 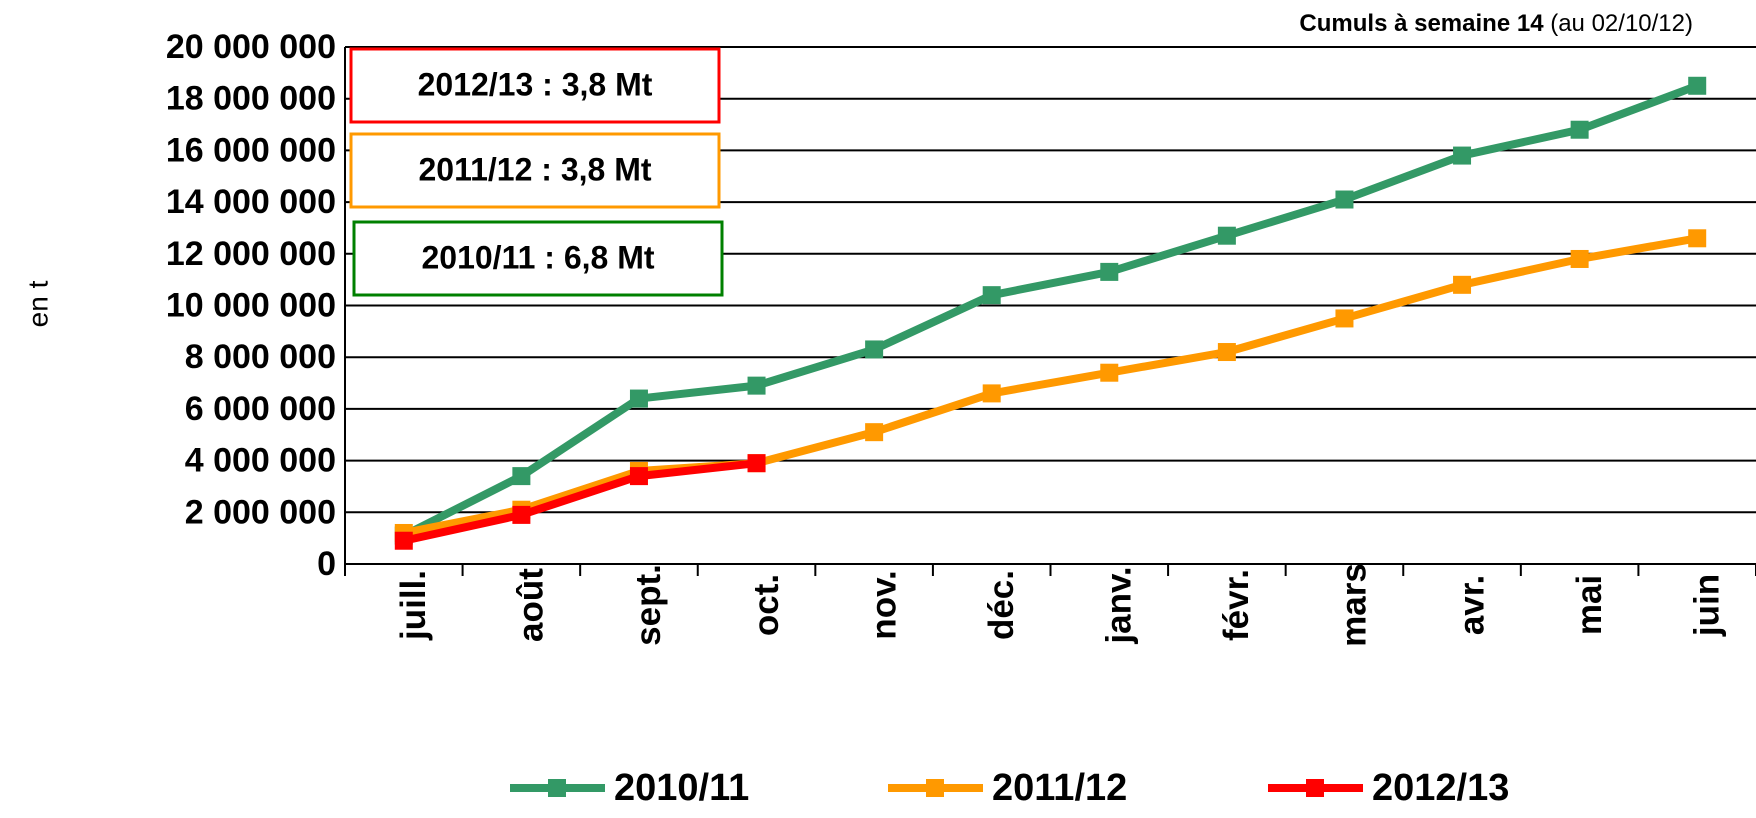 What do you see at coordinates (251, 305) in the screenshot?
I see `y-tick-label: 10 000 000` at bounding box center [251, 305].